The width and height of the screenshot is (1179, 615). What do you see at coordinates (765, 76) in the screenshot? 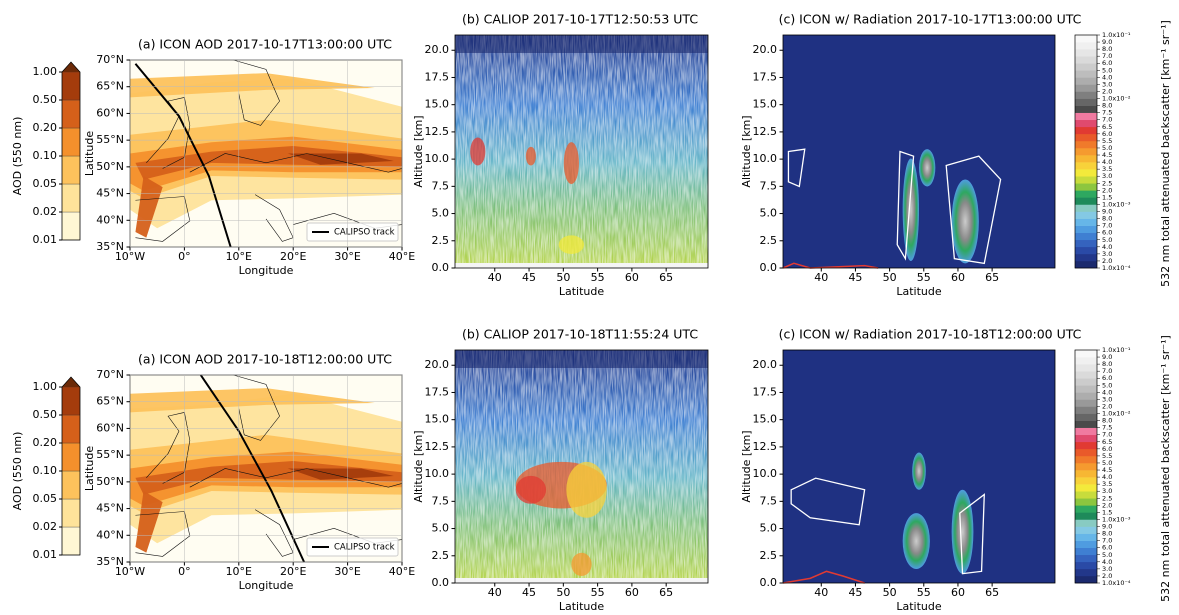
I see `y-tick-label: 17.5` at bounding box center [765, 76].